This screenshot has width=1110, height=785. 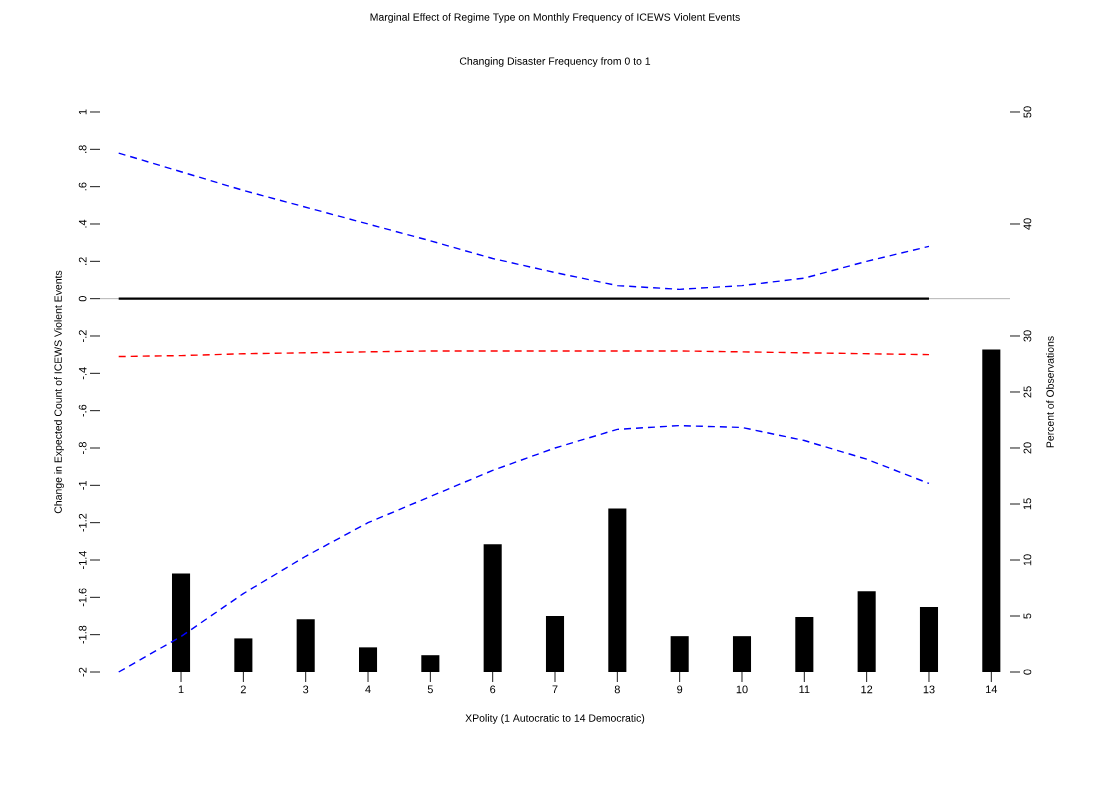 I want to click on x-tick-label: 3, so click(x=306, y=689).